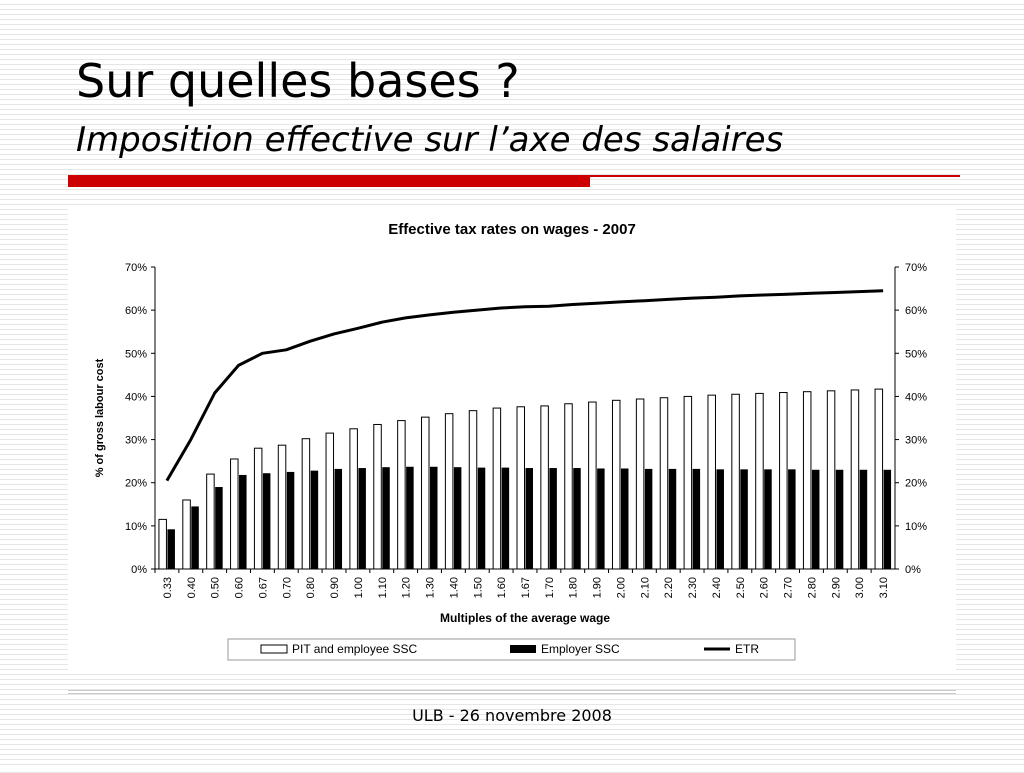 The height and width of the screenshot is (773, 1024). What do you see at coordinates (789, 587) in the screenshot?
I see `x-tick-label: 2.70` at bounding box center [789, 587].